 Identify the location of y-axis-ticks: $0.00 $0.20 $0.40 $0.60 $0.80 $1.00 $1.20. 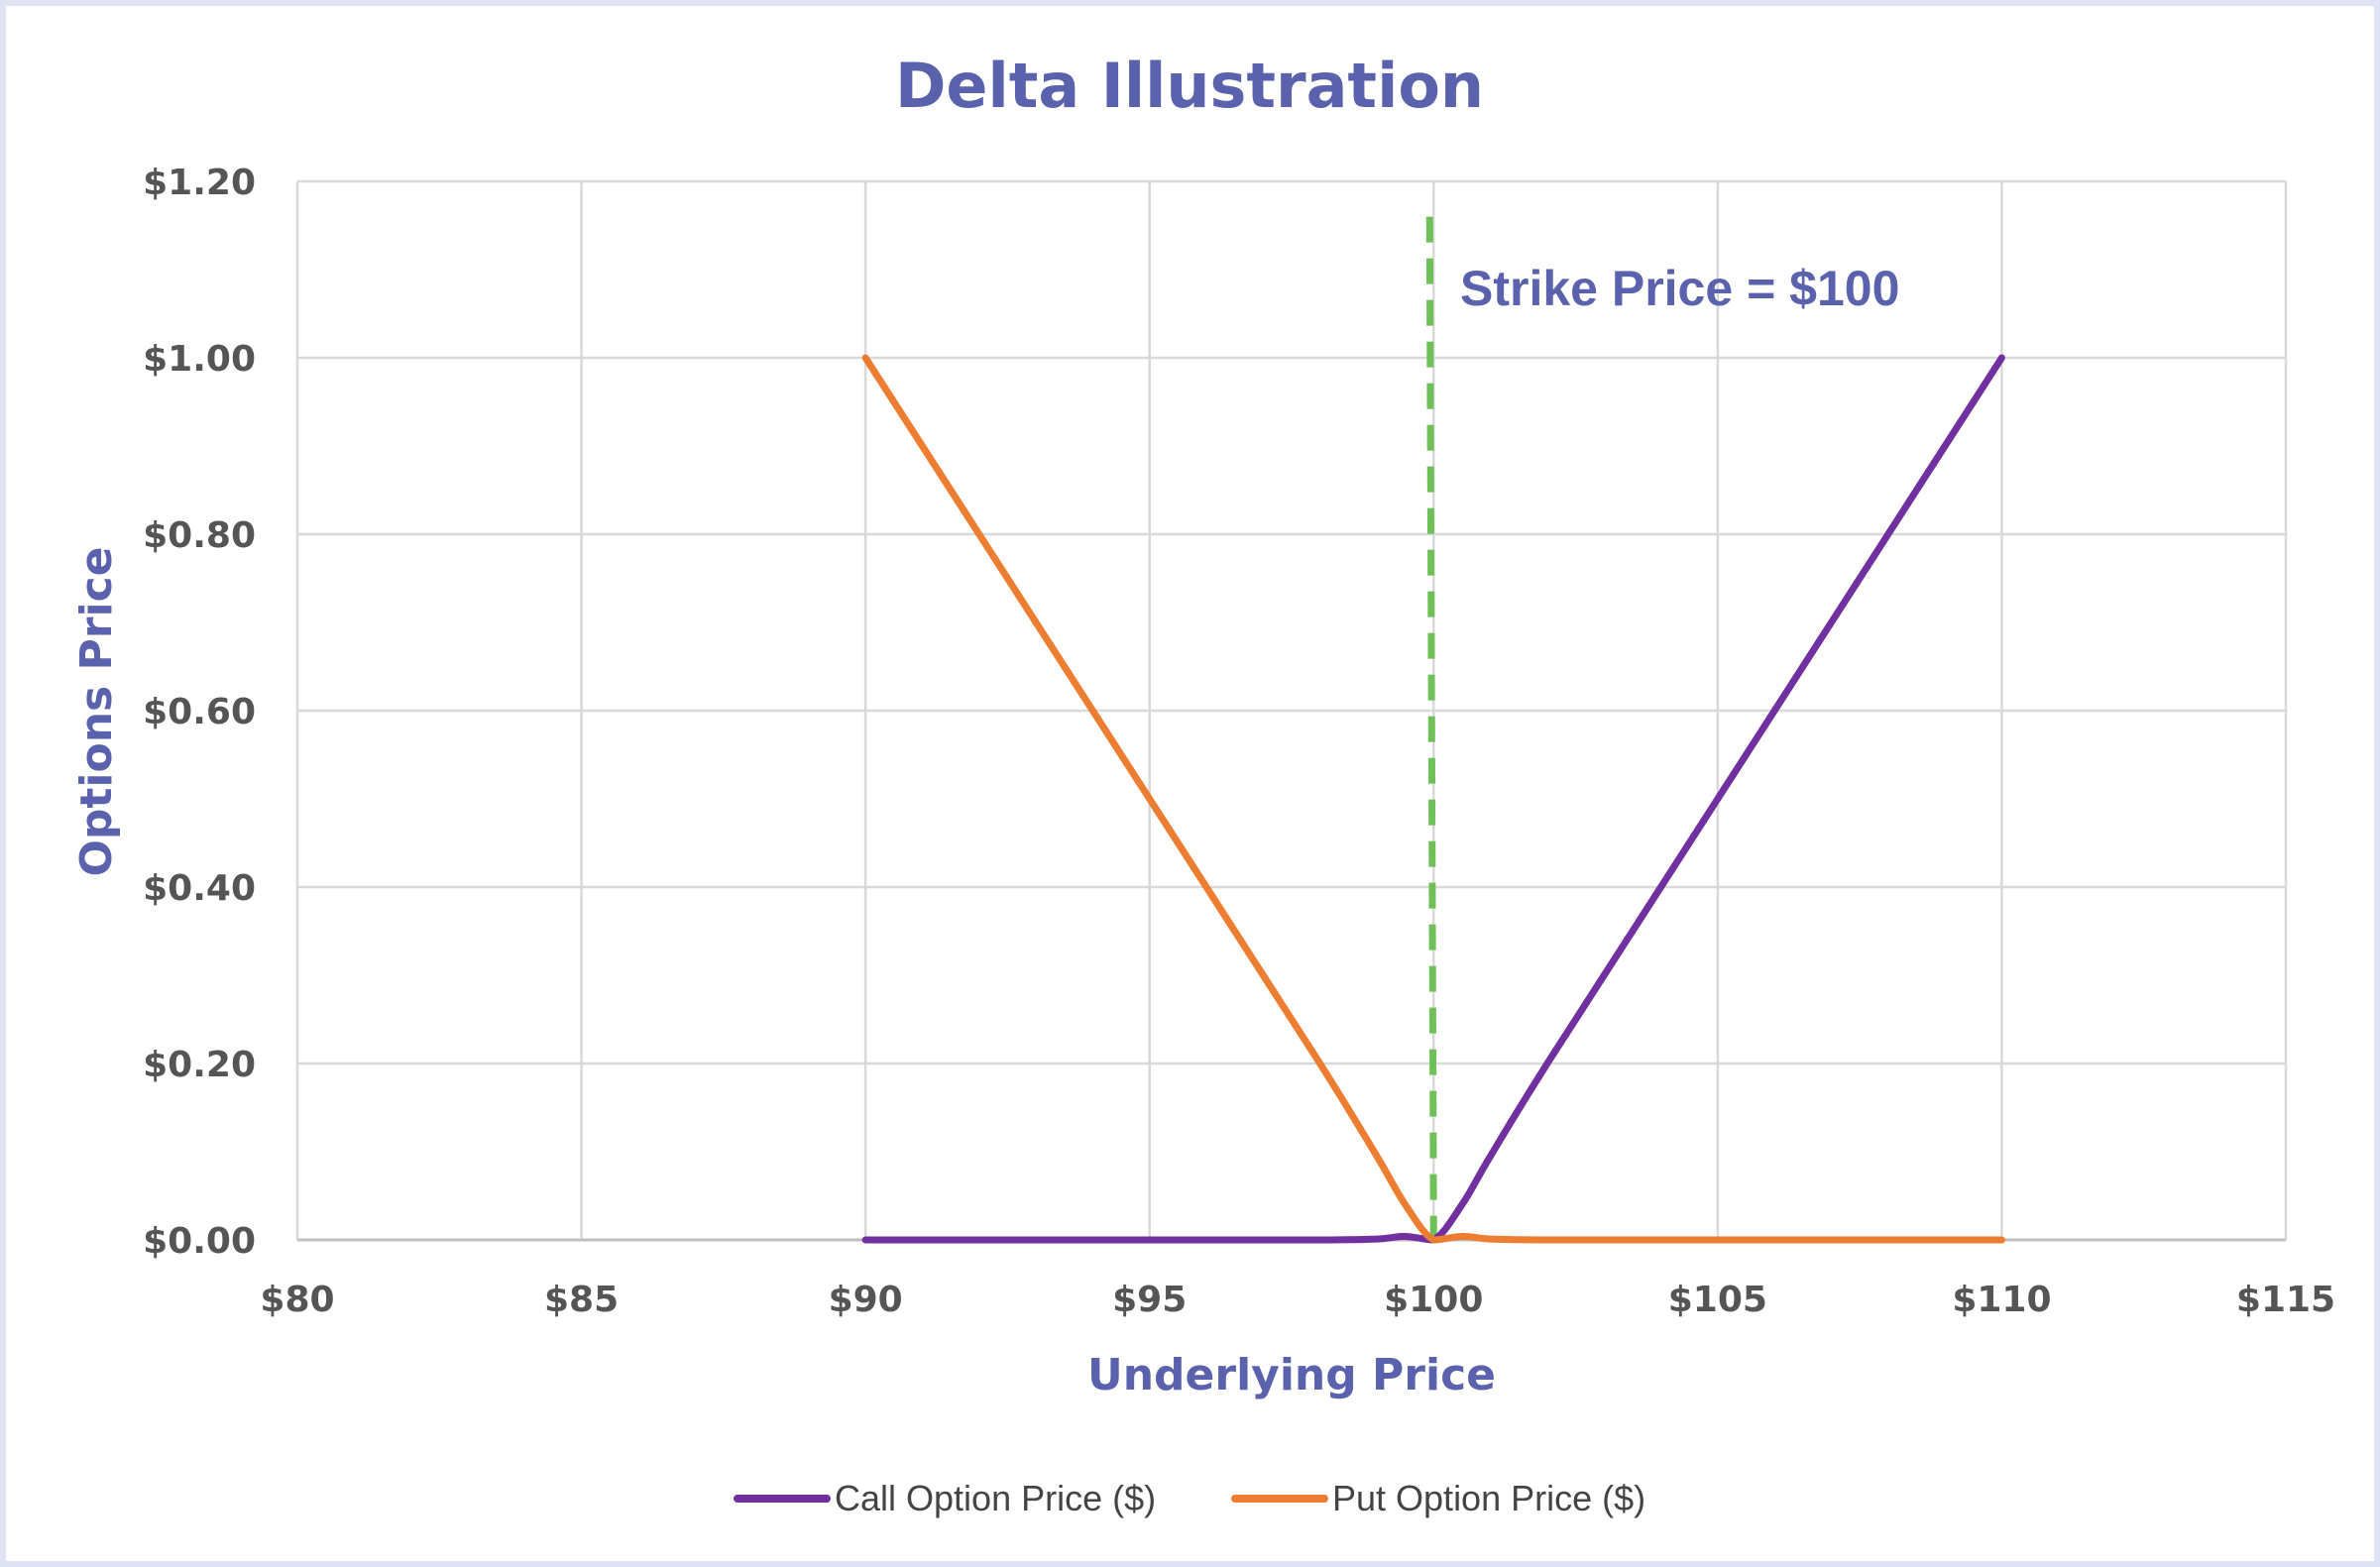
(199, 712).